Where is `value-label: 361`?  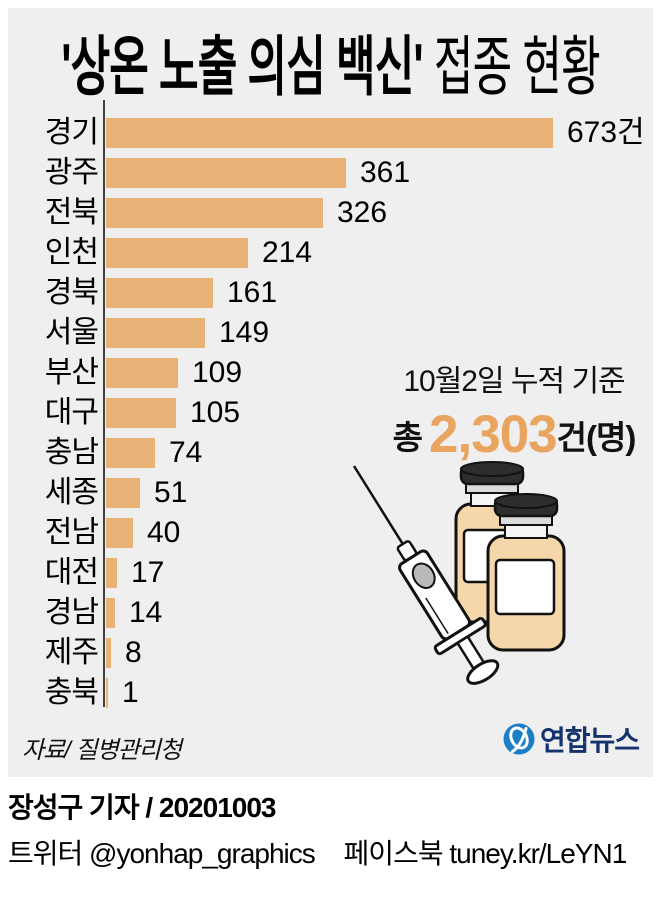
value-label: 361 is located at coordinates (385, 172).